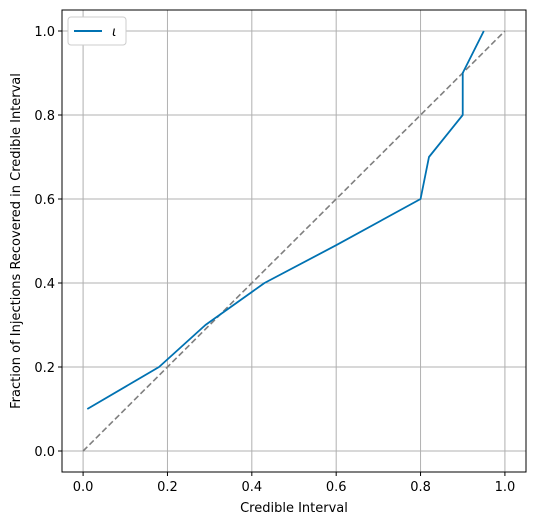  Describe the element at coordinates (294, 483) in the screenshot. I see `x-axis-ticks: 0.0 0.2 0.4 0.6 0.8 1.0` at that location.